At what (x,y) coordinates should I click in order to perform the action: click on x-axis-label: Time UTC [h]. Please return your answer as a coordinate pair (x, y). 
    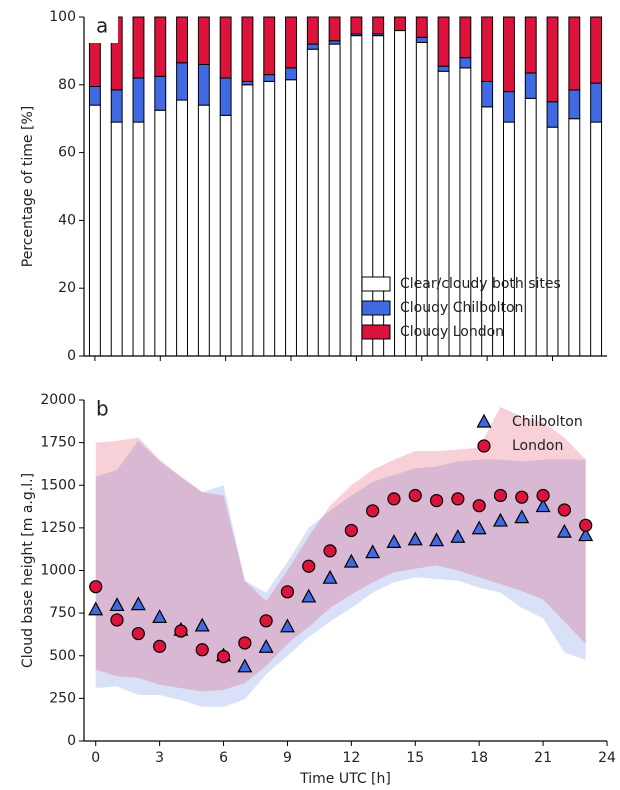
    Looking at the image, I should click on (345, 779).